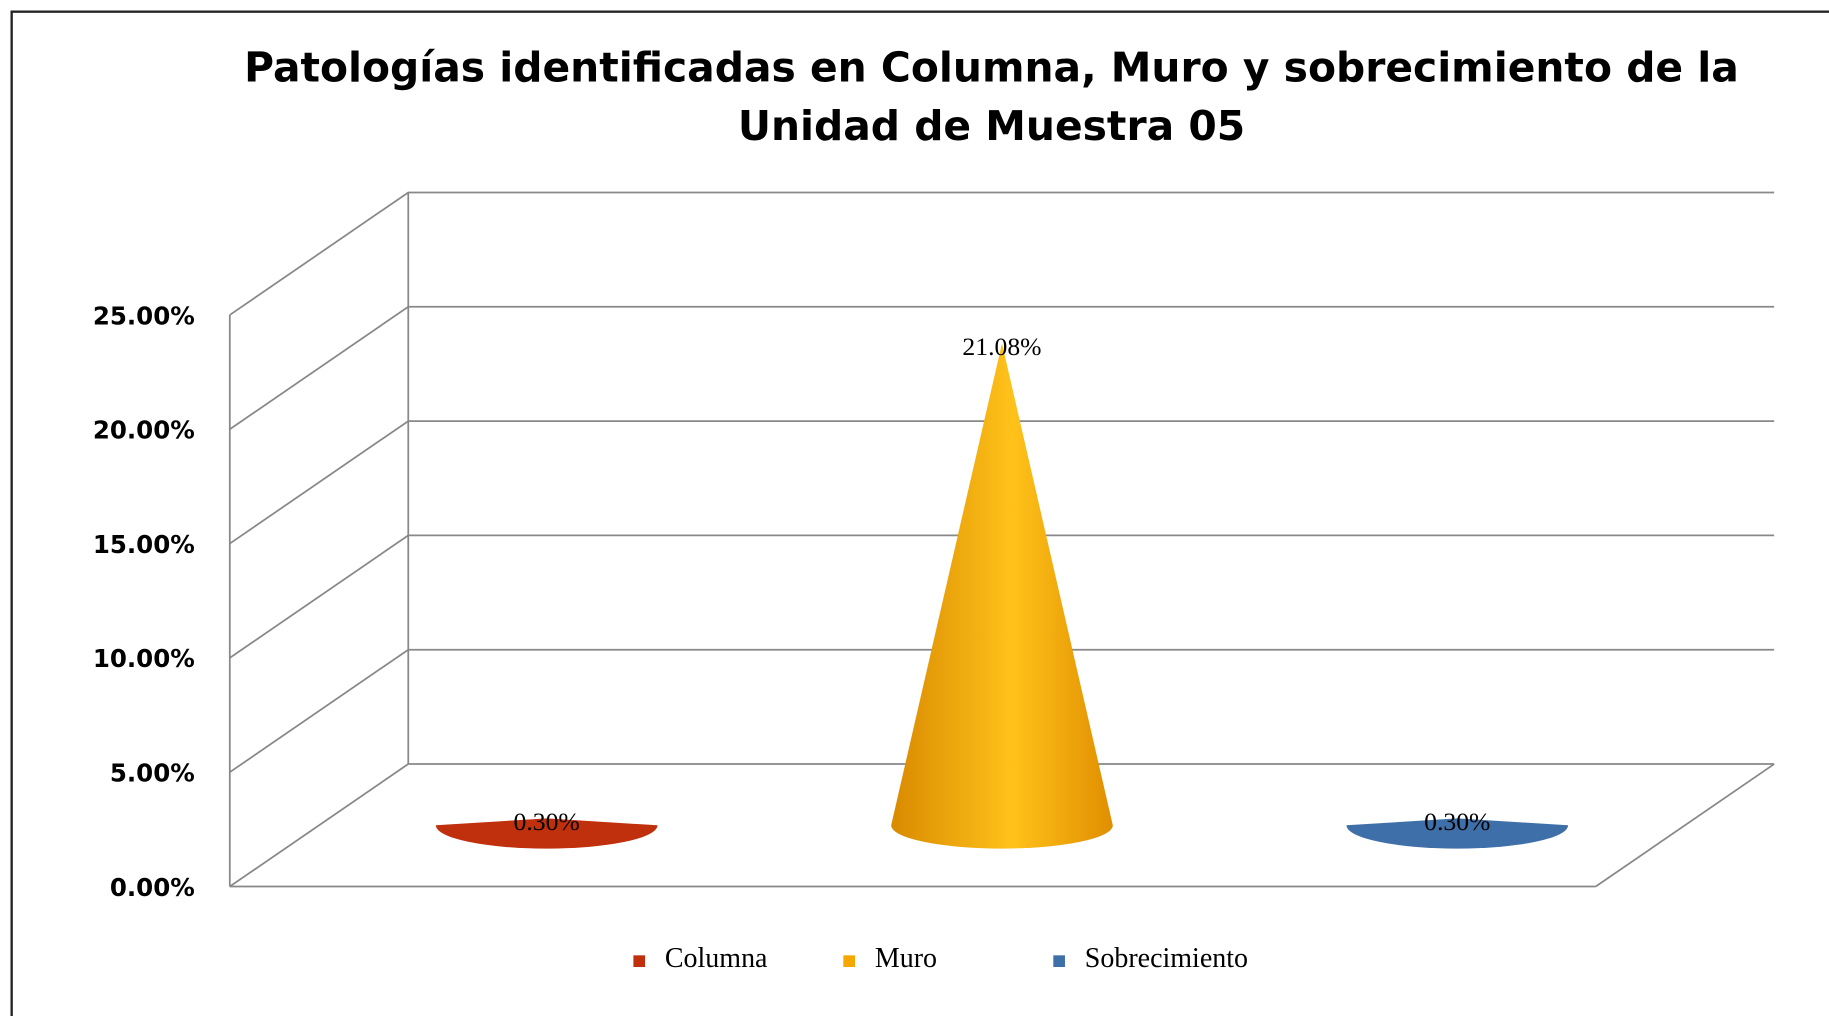 The width and height of the screenshot is (1829, 1016). What do you see at coordinates (991, 126) in the screenshot?
I see `chart-title: Unidad de Muestra 05` at bounding box center [991, 126].